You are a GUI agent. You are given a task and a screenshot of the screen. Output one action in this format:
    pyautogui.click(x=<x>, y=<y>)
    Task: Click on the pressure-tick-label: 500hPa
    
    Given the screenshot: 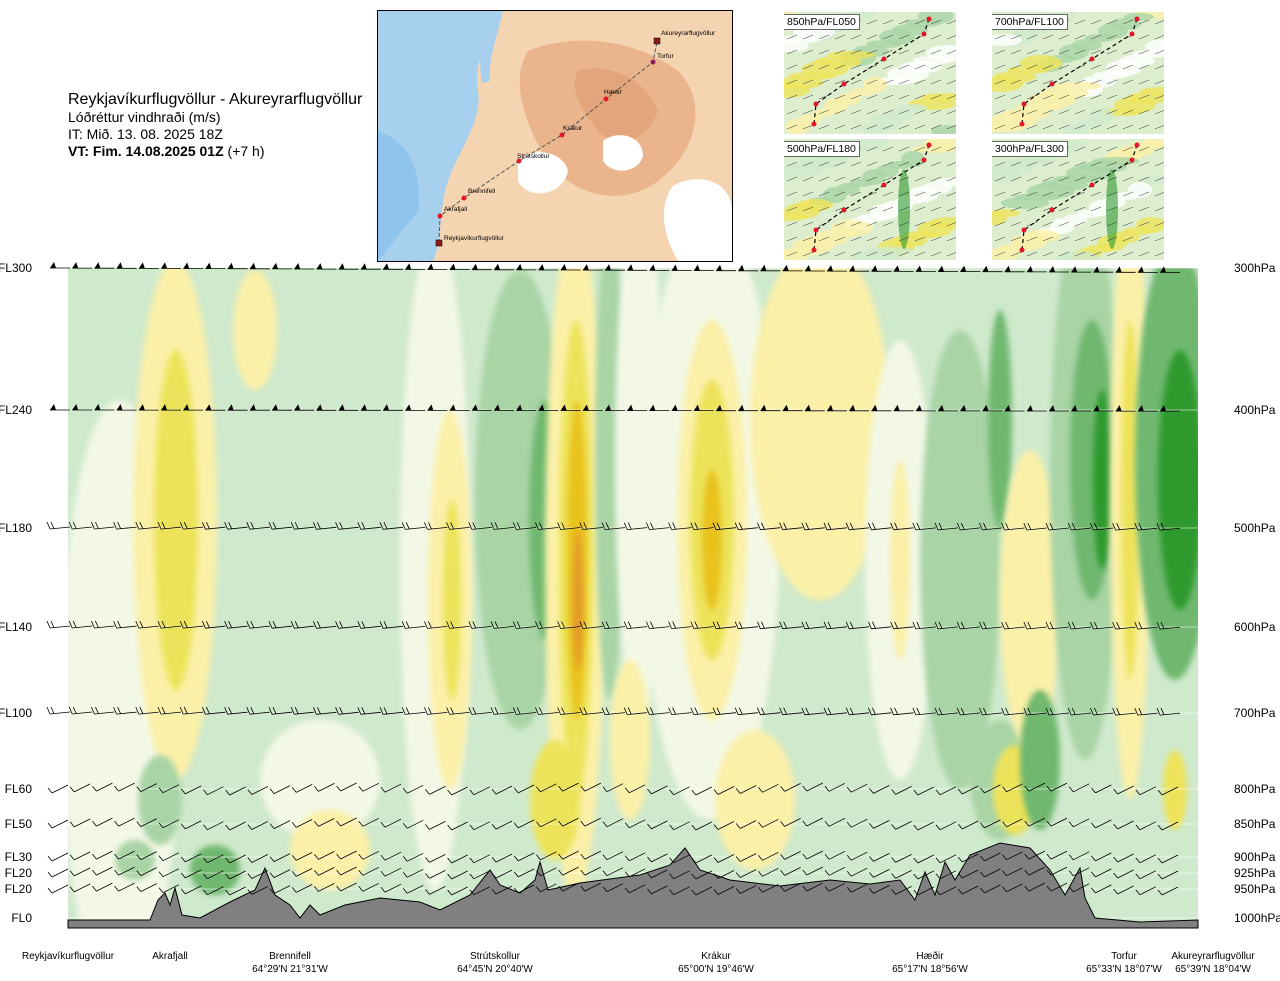 What is the action you would take?
    pyautogui.click(x=1255, y=528)
    